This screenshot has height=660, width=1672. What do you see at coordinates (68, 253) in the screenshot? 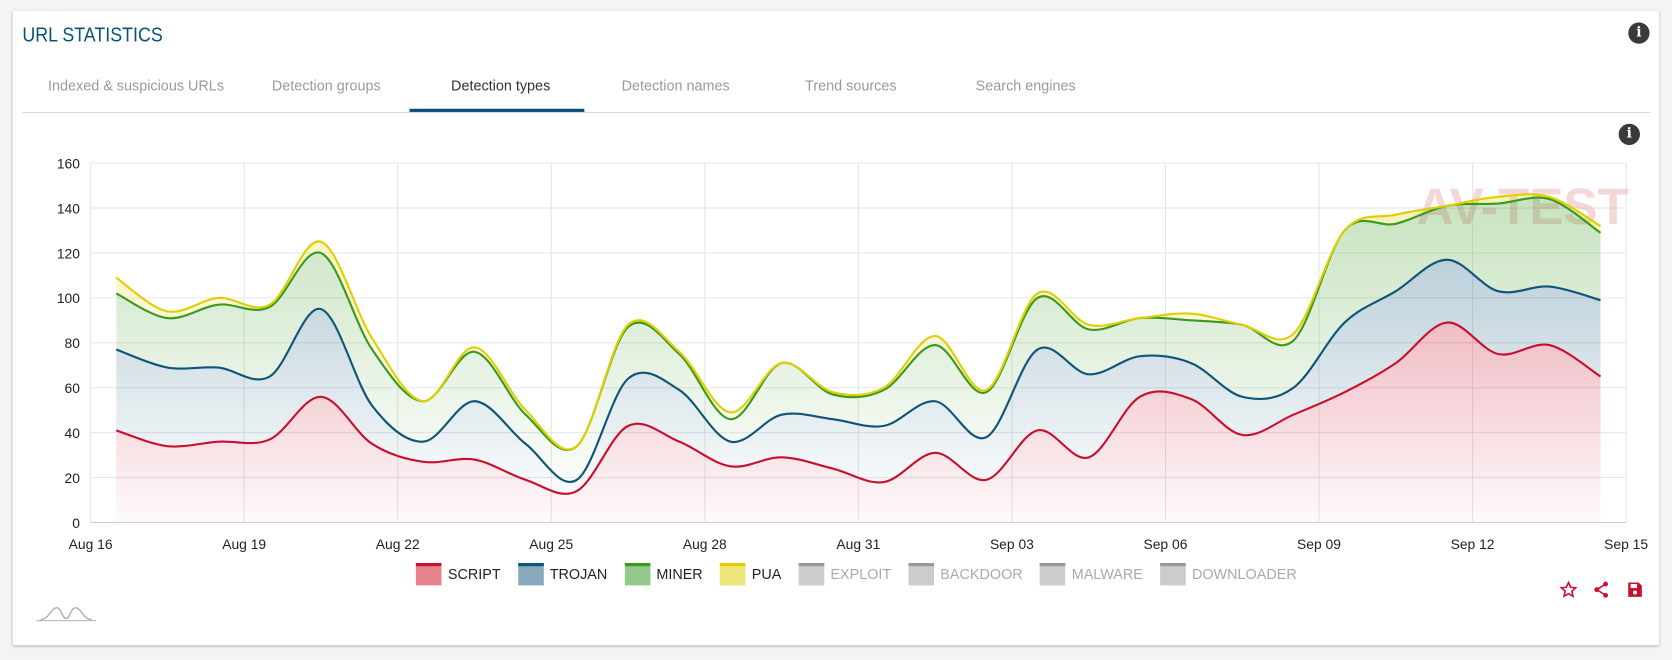
I see `y-tick-label: 120` at bounding box center [68, 253].